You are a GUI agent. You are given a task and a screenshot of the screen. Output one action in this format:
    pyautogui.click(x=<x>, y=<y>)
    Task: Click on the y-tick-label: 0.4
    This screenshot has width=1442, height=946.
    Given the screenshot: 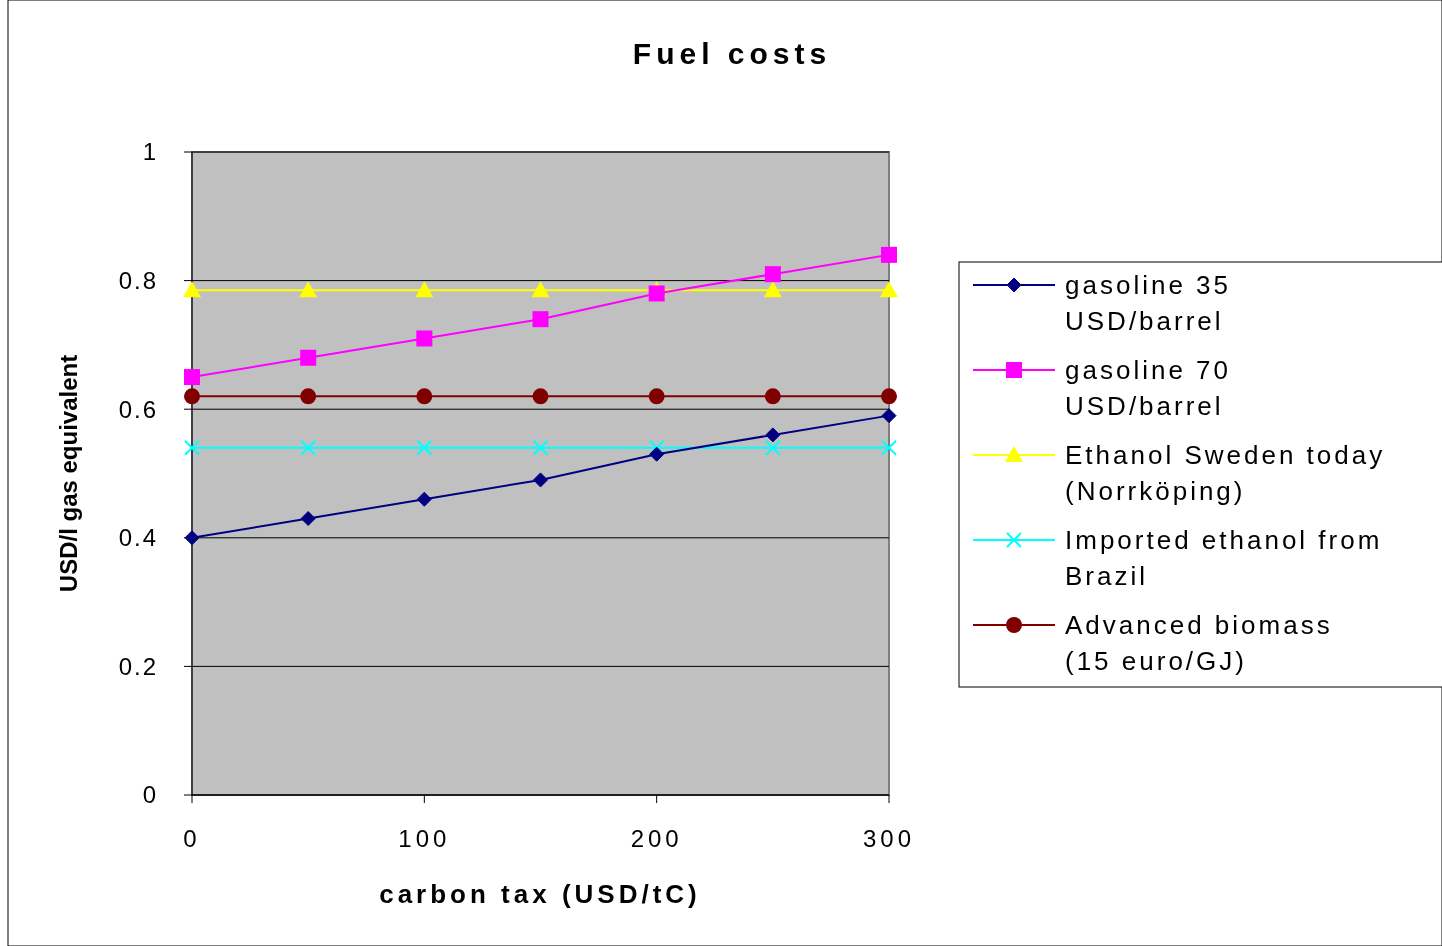 What is the action you would take?
    pyautogui.click(x=138, y=538)
    